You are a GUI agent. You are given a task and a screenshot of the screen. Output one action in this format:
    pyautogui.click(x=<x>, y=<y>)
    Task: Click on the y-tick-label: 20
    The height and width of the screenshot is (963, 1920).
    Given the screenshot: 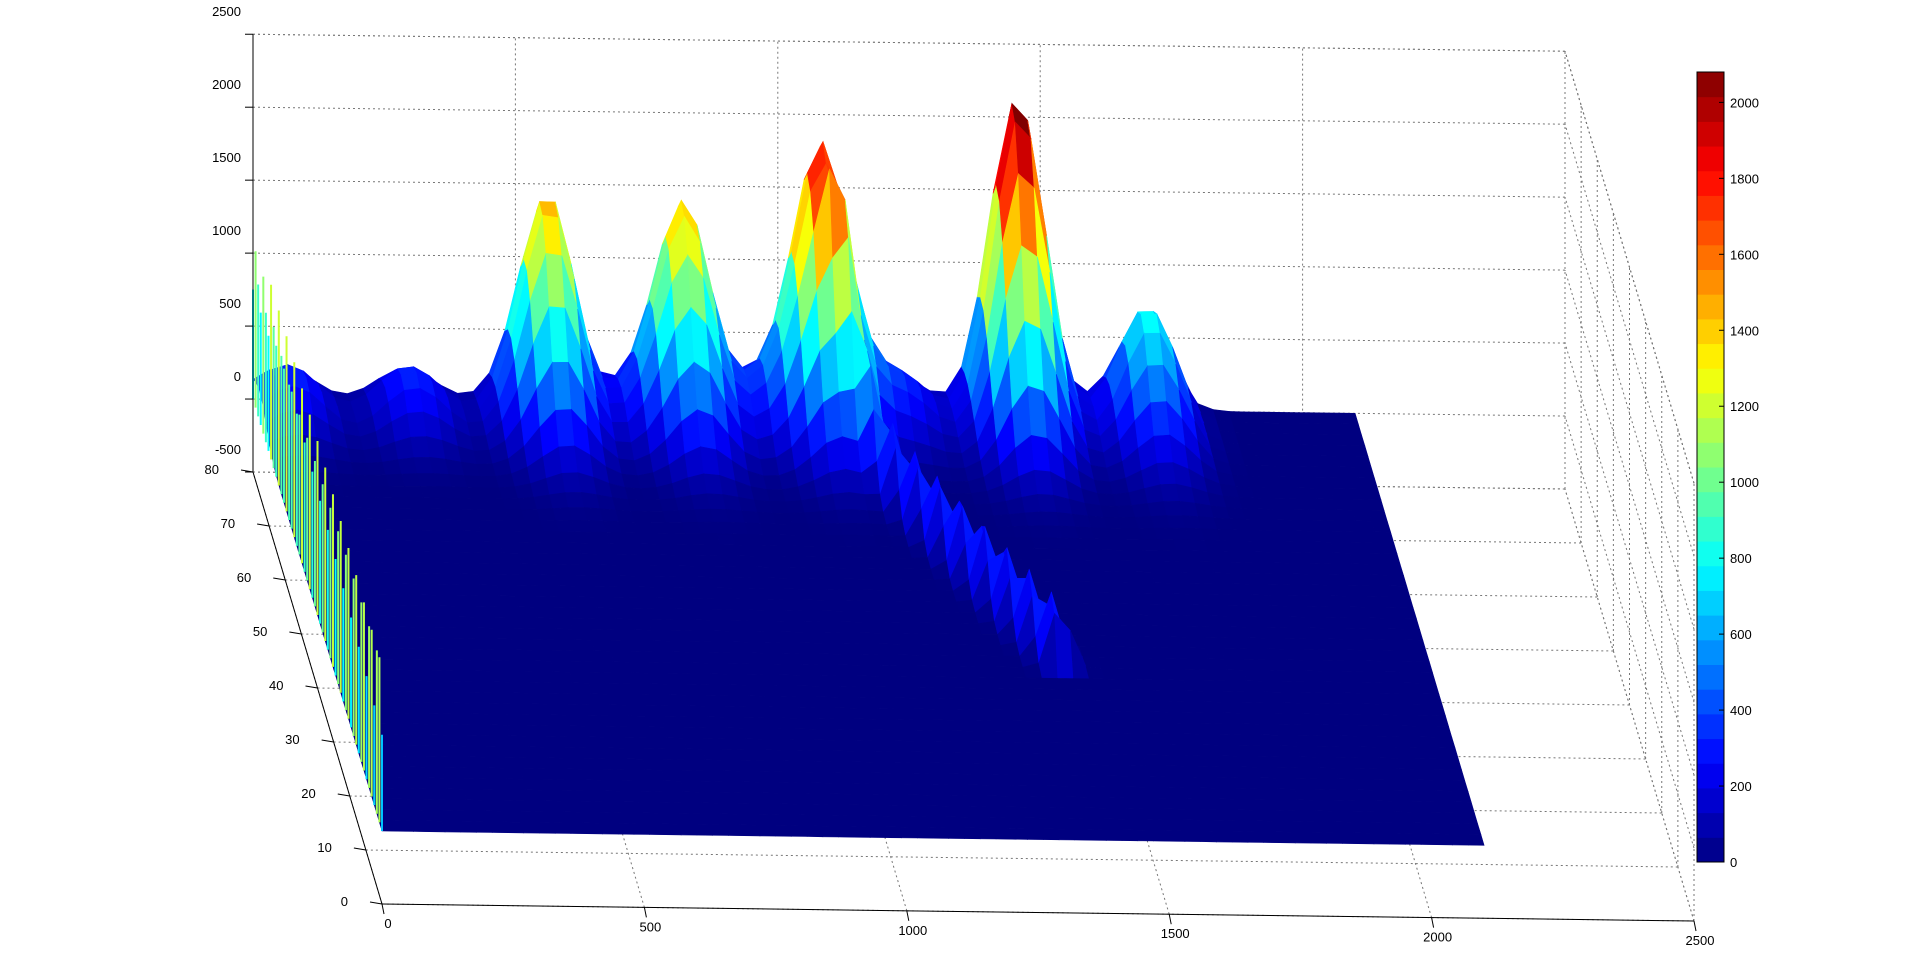 What is the action you would take?
    pyautogui.click(x=308, y=793)
    